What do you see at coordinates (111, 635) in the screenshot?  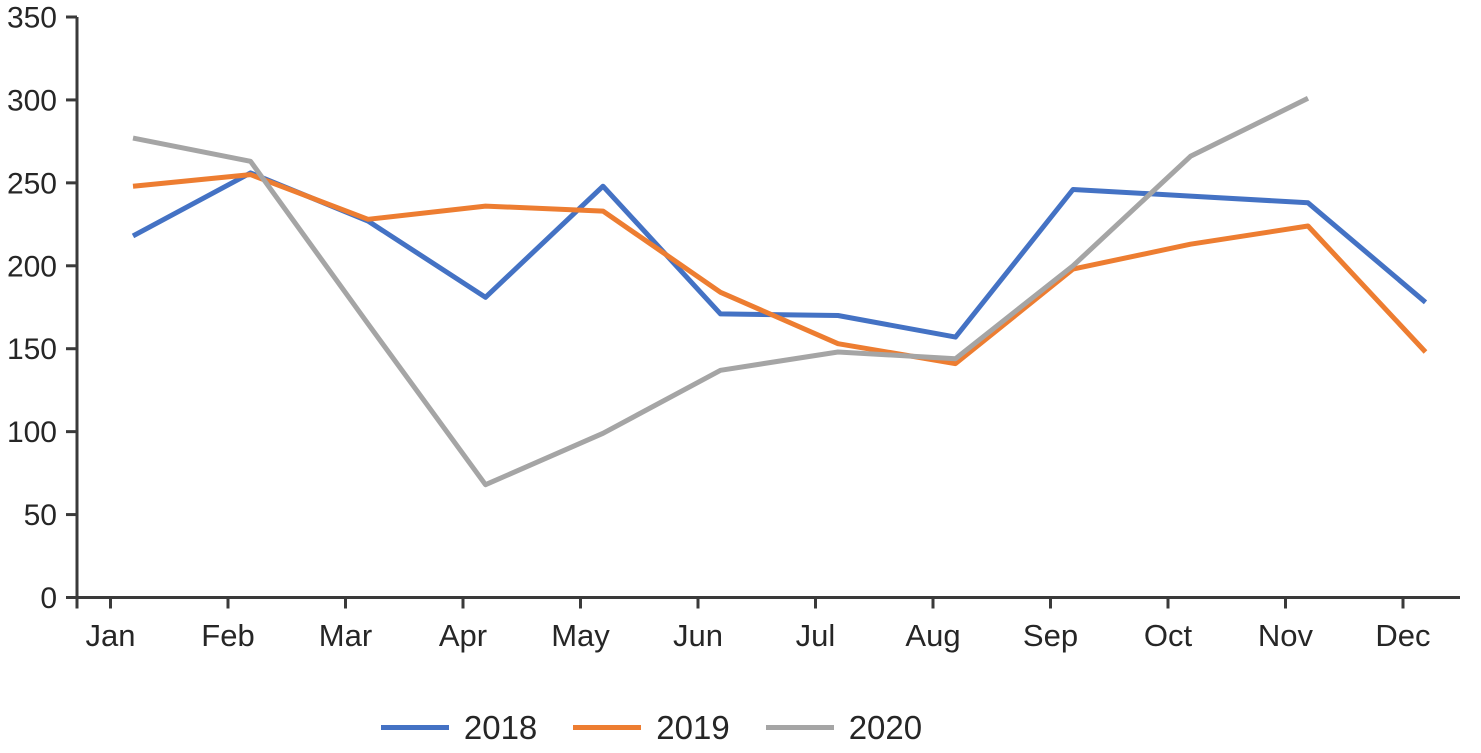 I see `x-axis-label: Jan` at bounding box center [111, 635].